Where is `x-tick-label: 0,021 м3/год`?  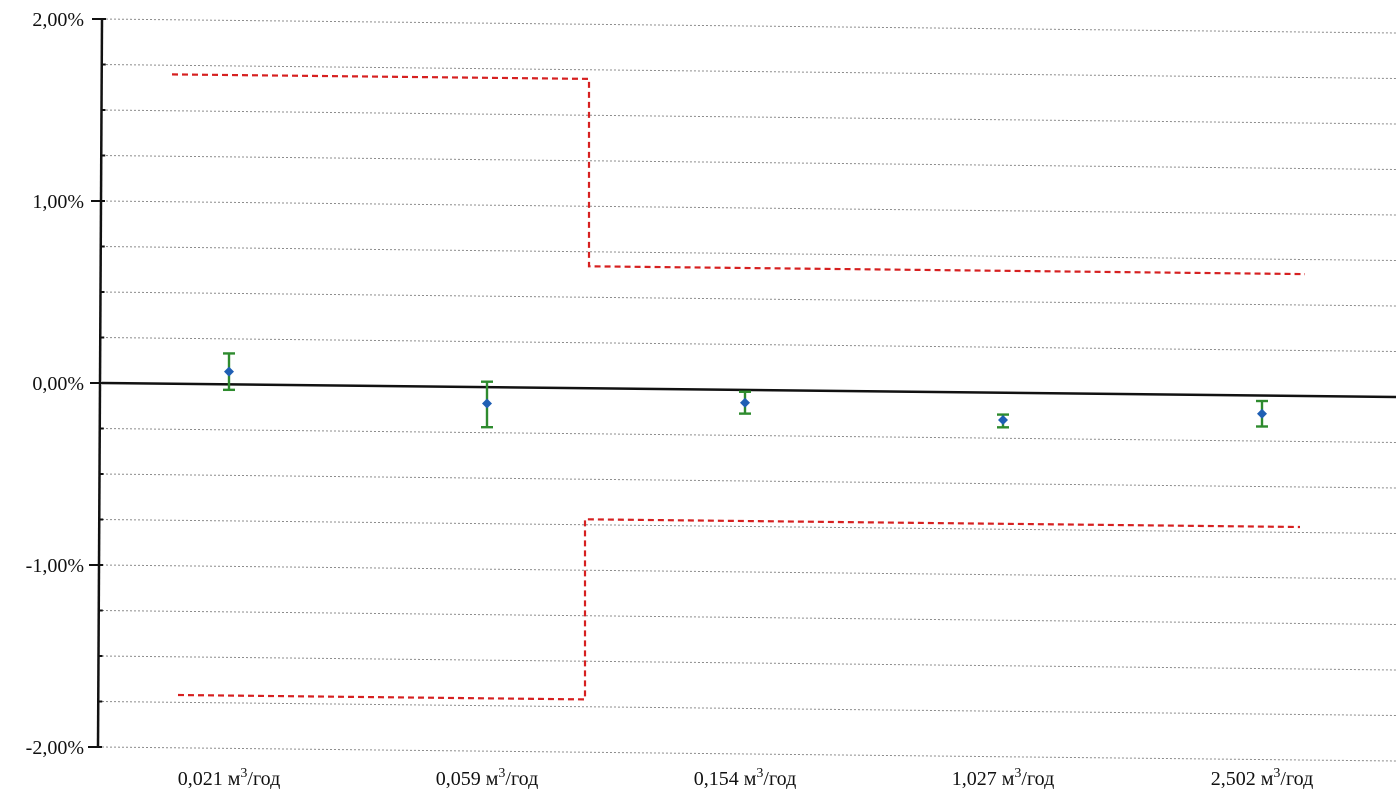
x-tick-label: 0,021 м3/год is located at coordinates (229, 778).